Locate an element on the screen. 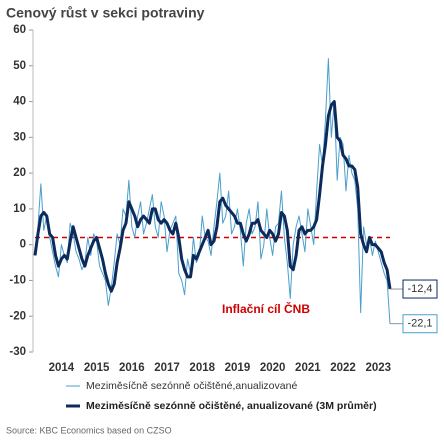  x-tick-label: 2022 is located at coordinates (343, 368).